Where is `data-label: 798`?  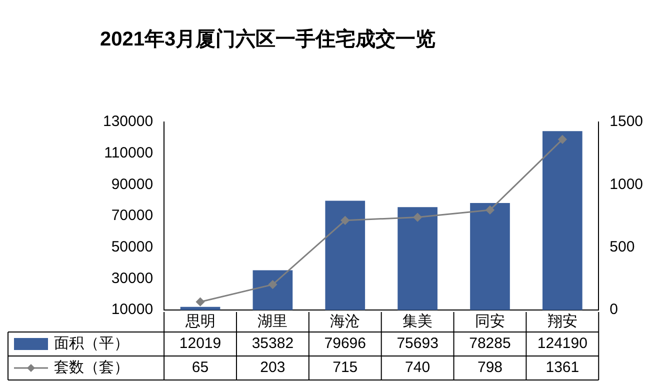
data-label: 798 is located at coordinates (489, 367).